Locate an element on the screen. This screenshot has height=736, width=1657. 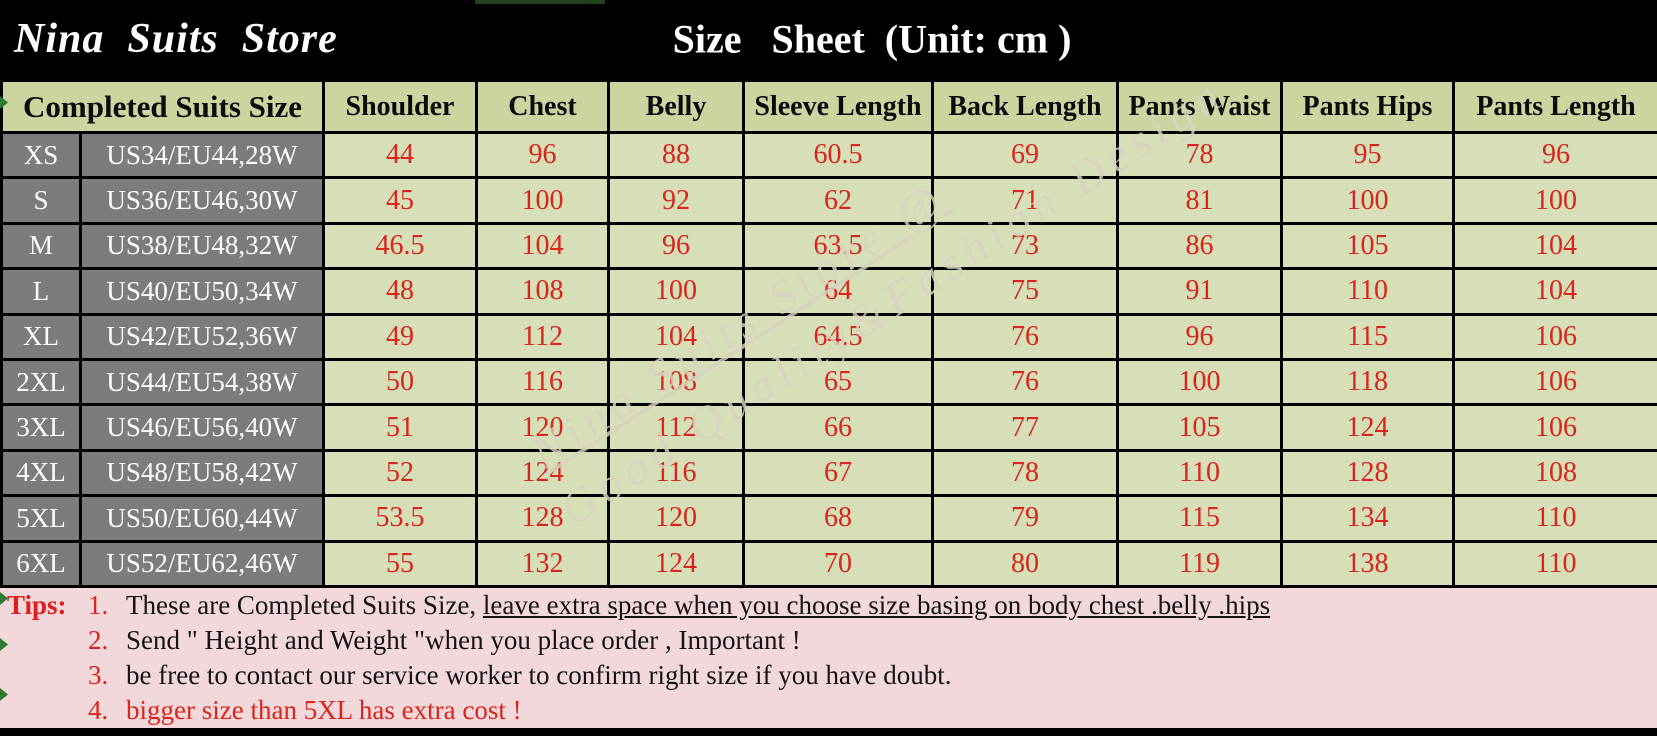
table-row: 4XL US48/EU58,42W 52 124 116 67 78 110 128 108 is located at coordinates (828, 473).